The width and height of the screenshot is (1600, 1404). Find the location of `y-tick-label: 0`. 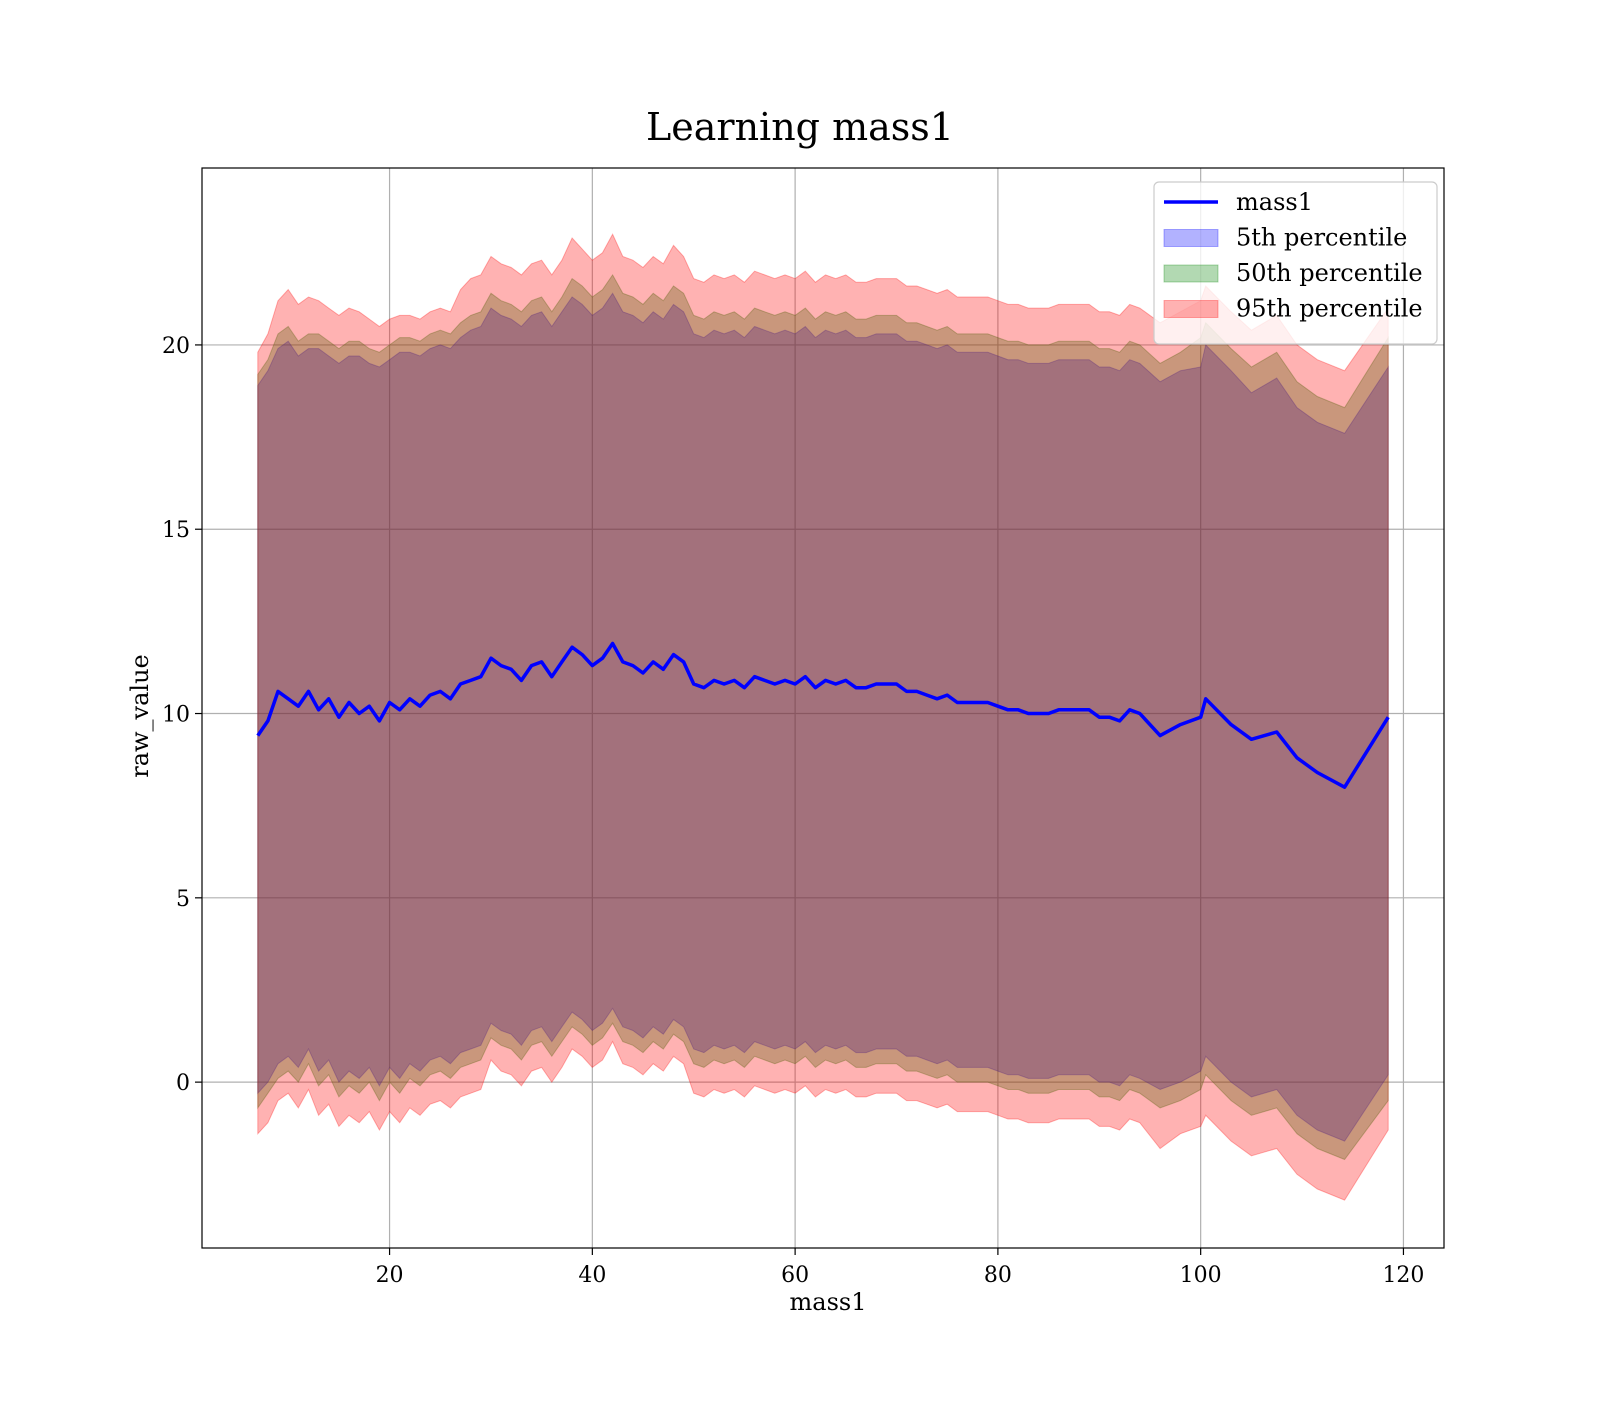

y-tick-label: 0 is located at coordinates (183, 1083).